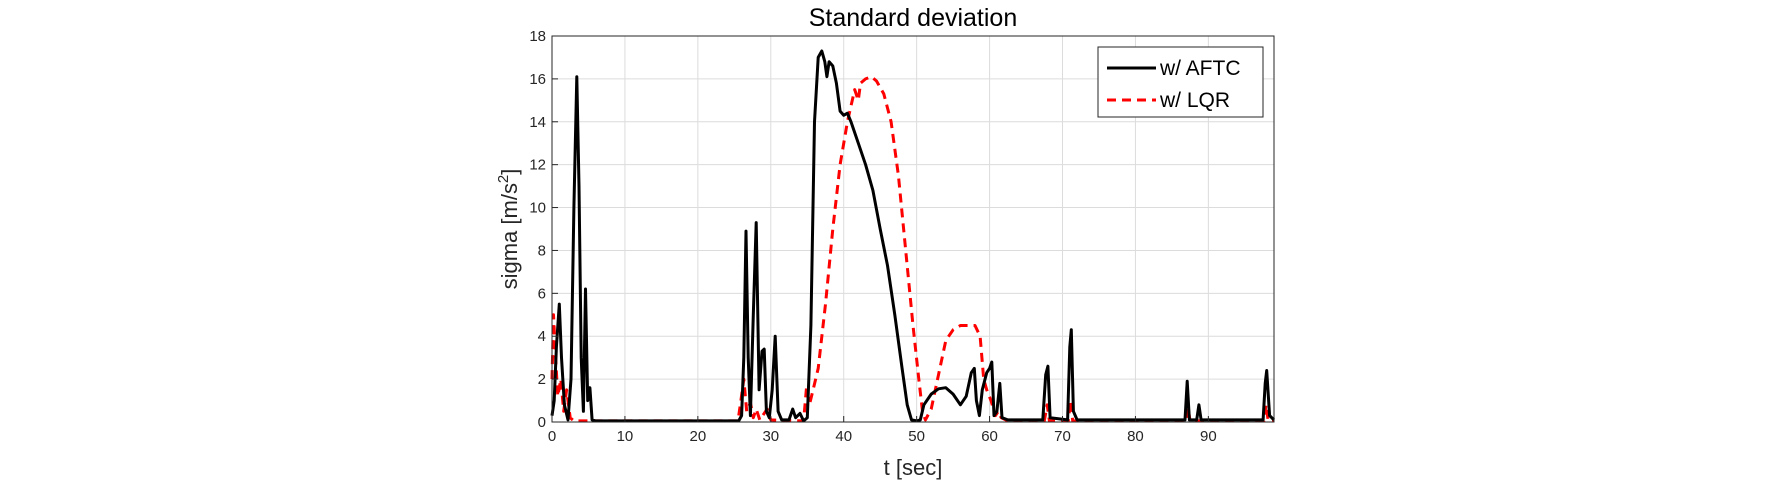  I want to click on legend-box, so click(1180, 82).